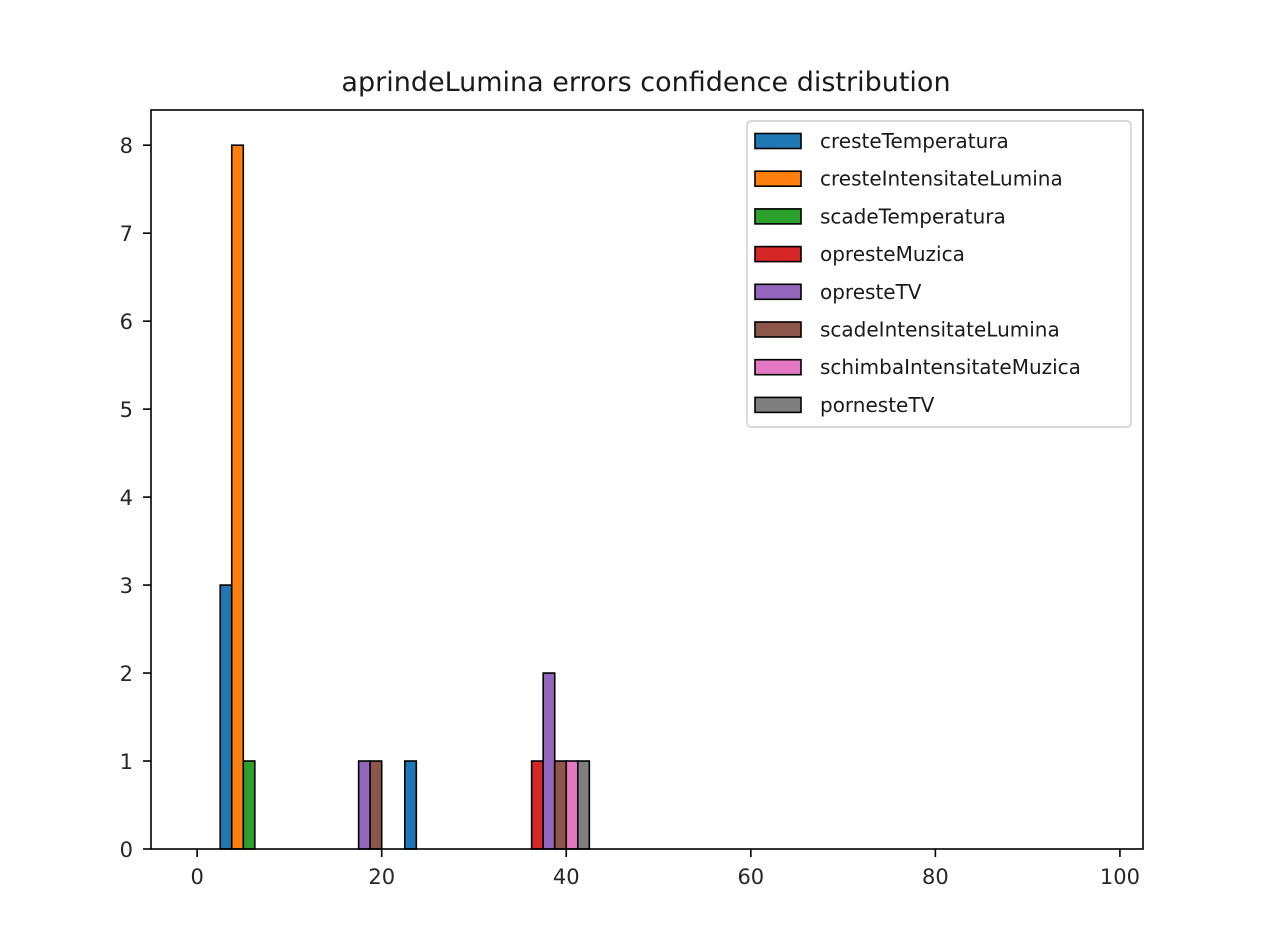 This screenshot has width=1265, height=945. What do you see at coordinates (126, 850) in the screenshot?
I see `y-tick-label: 0` at bounding box center [126, 850].